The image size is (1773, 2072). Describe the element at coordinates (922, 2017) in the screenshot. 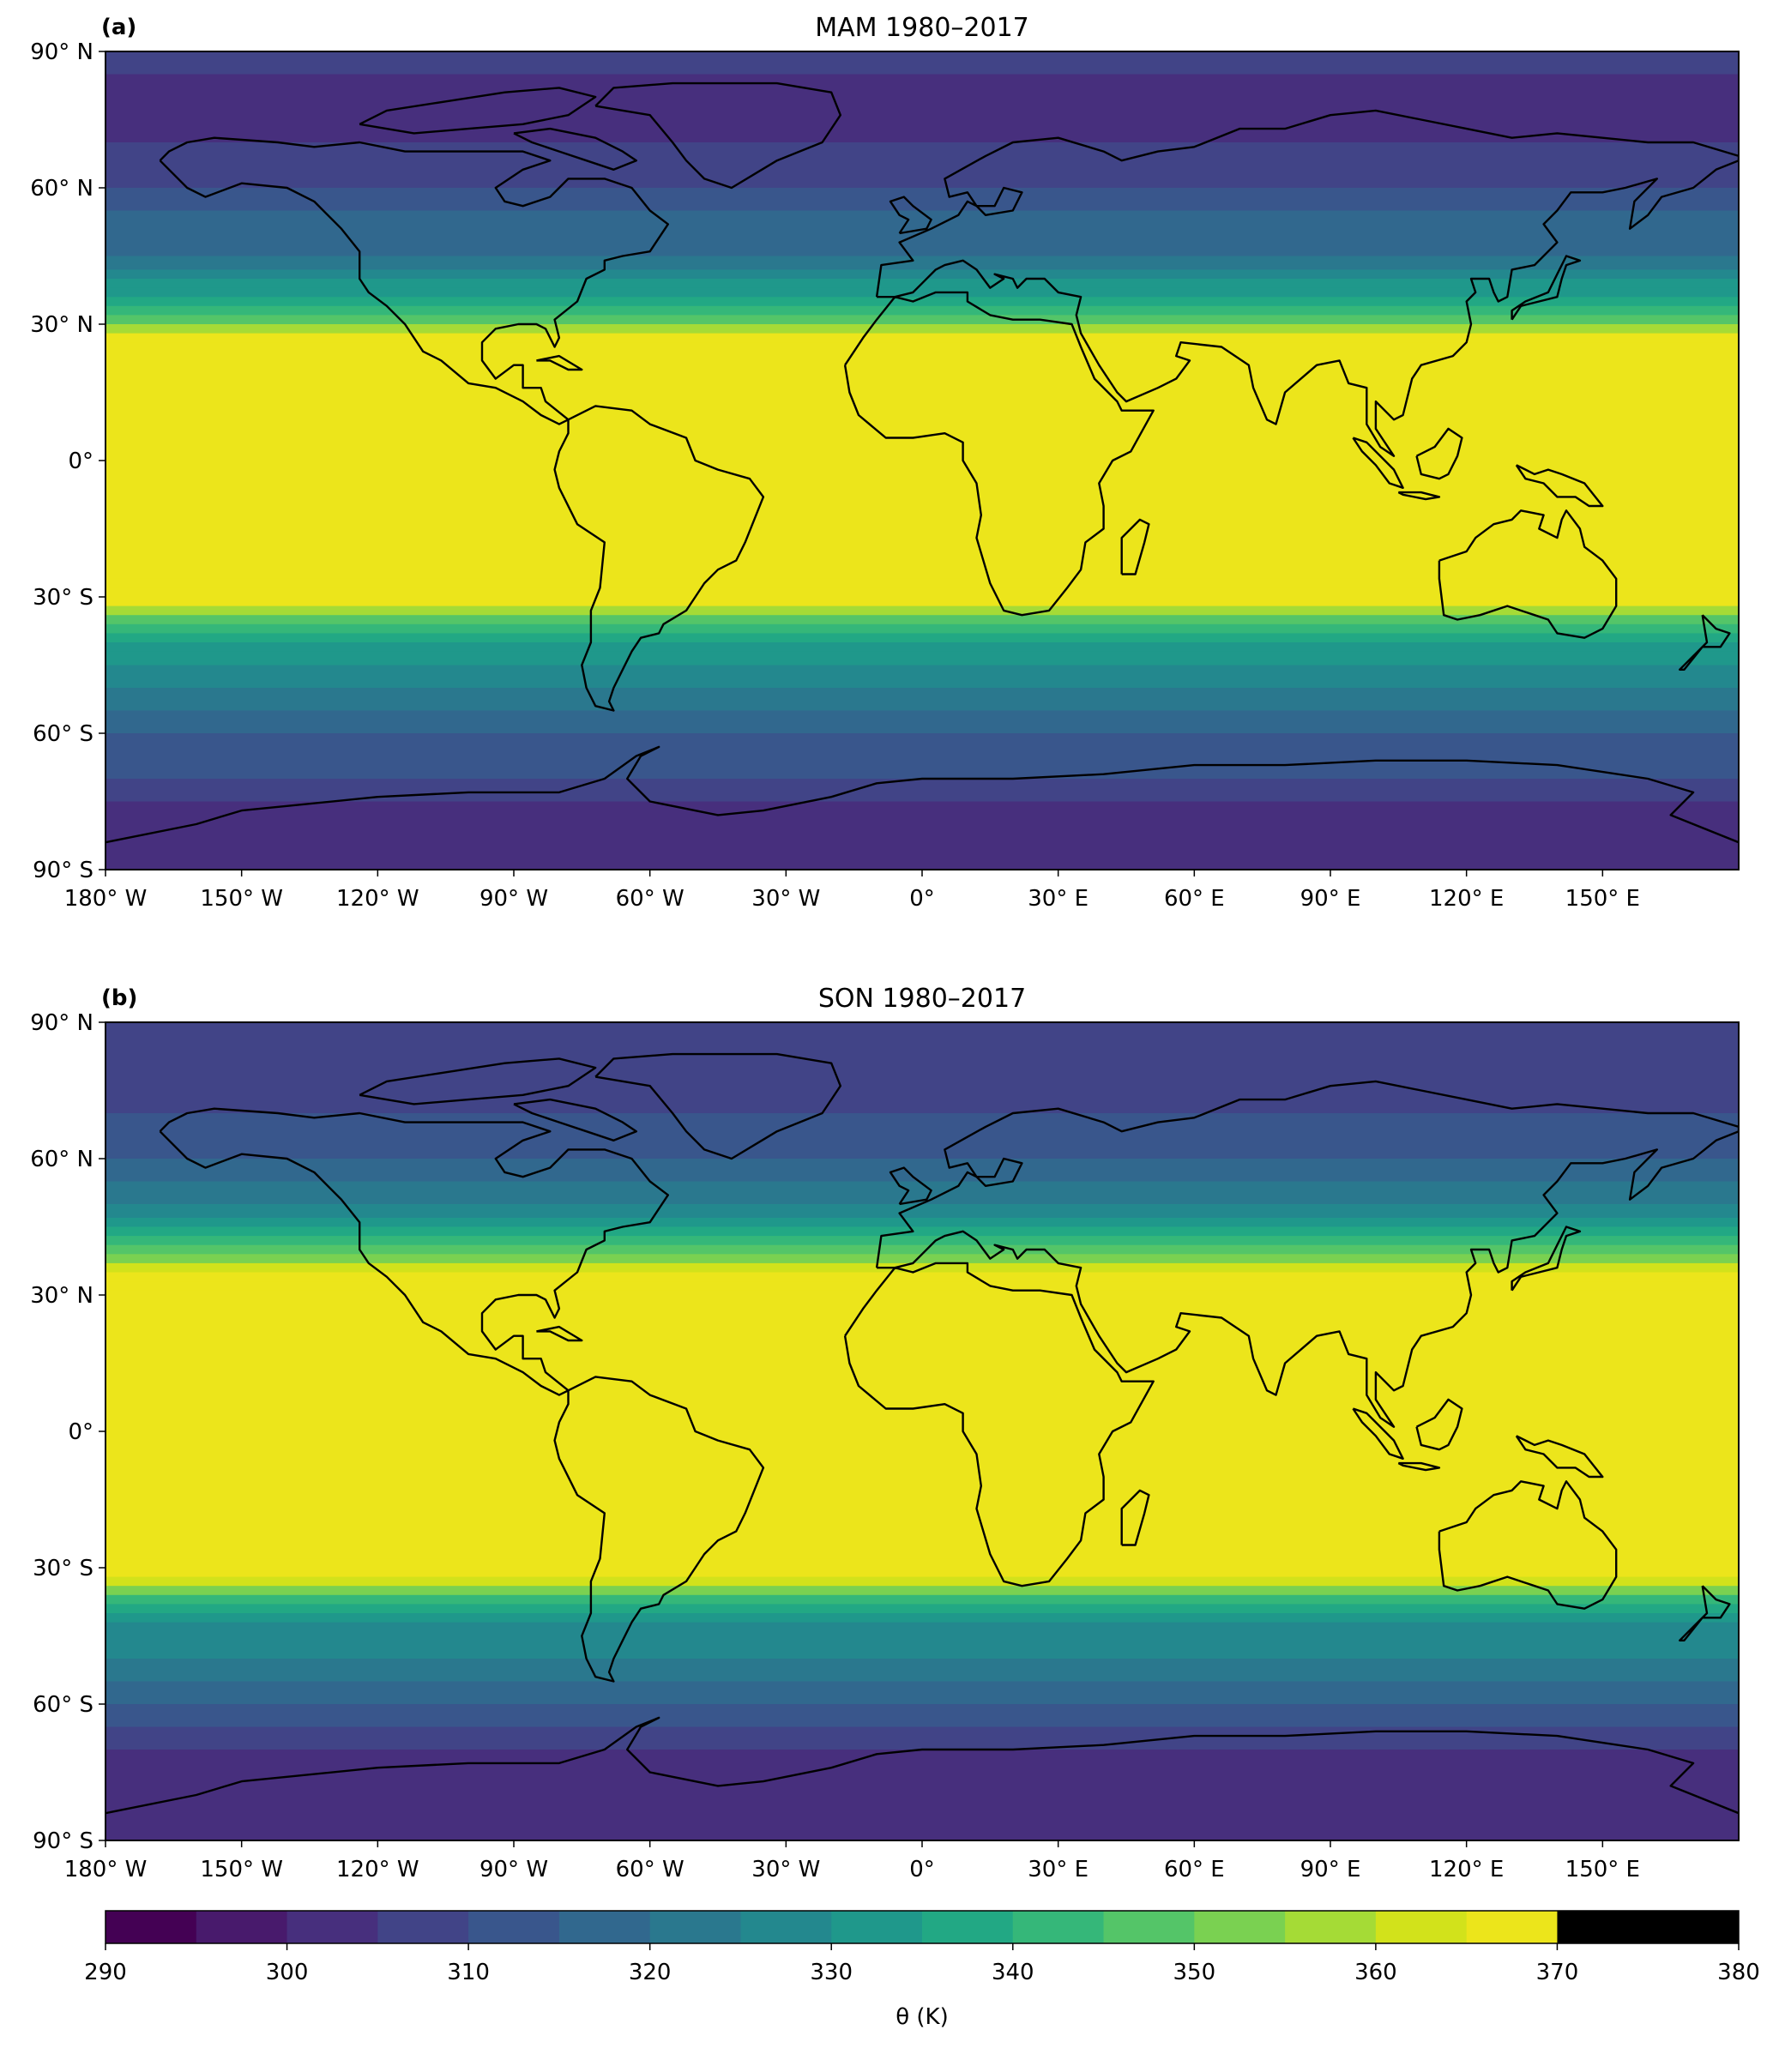

I see `colorbar-label: θ (K)` at that location.